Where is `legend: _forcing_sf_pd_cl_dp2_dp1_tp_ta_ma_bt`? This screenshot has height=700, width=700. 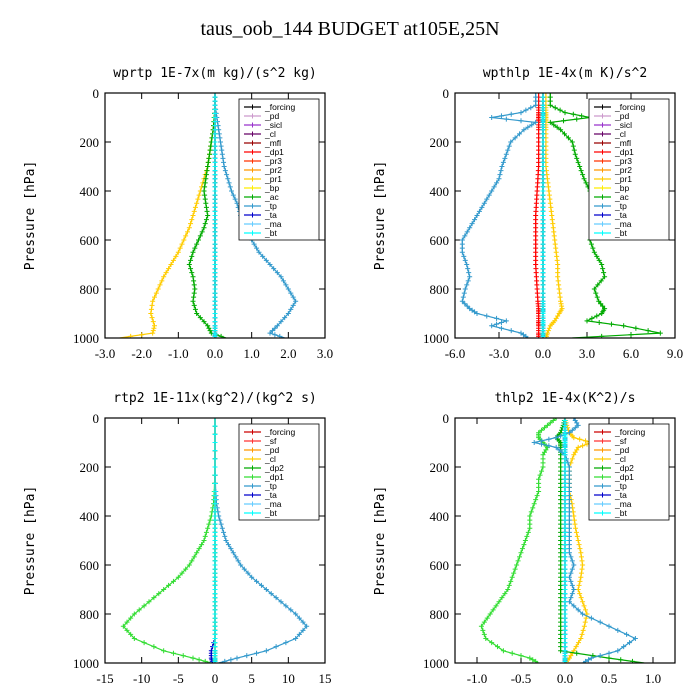 legend: _forcing_sf_pd_cl_dp2_dp1_tp_ta_ma_bt is located at coordinates (629, 472).